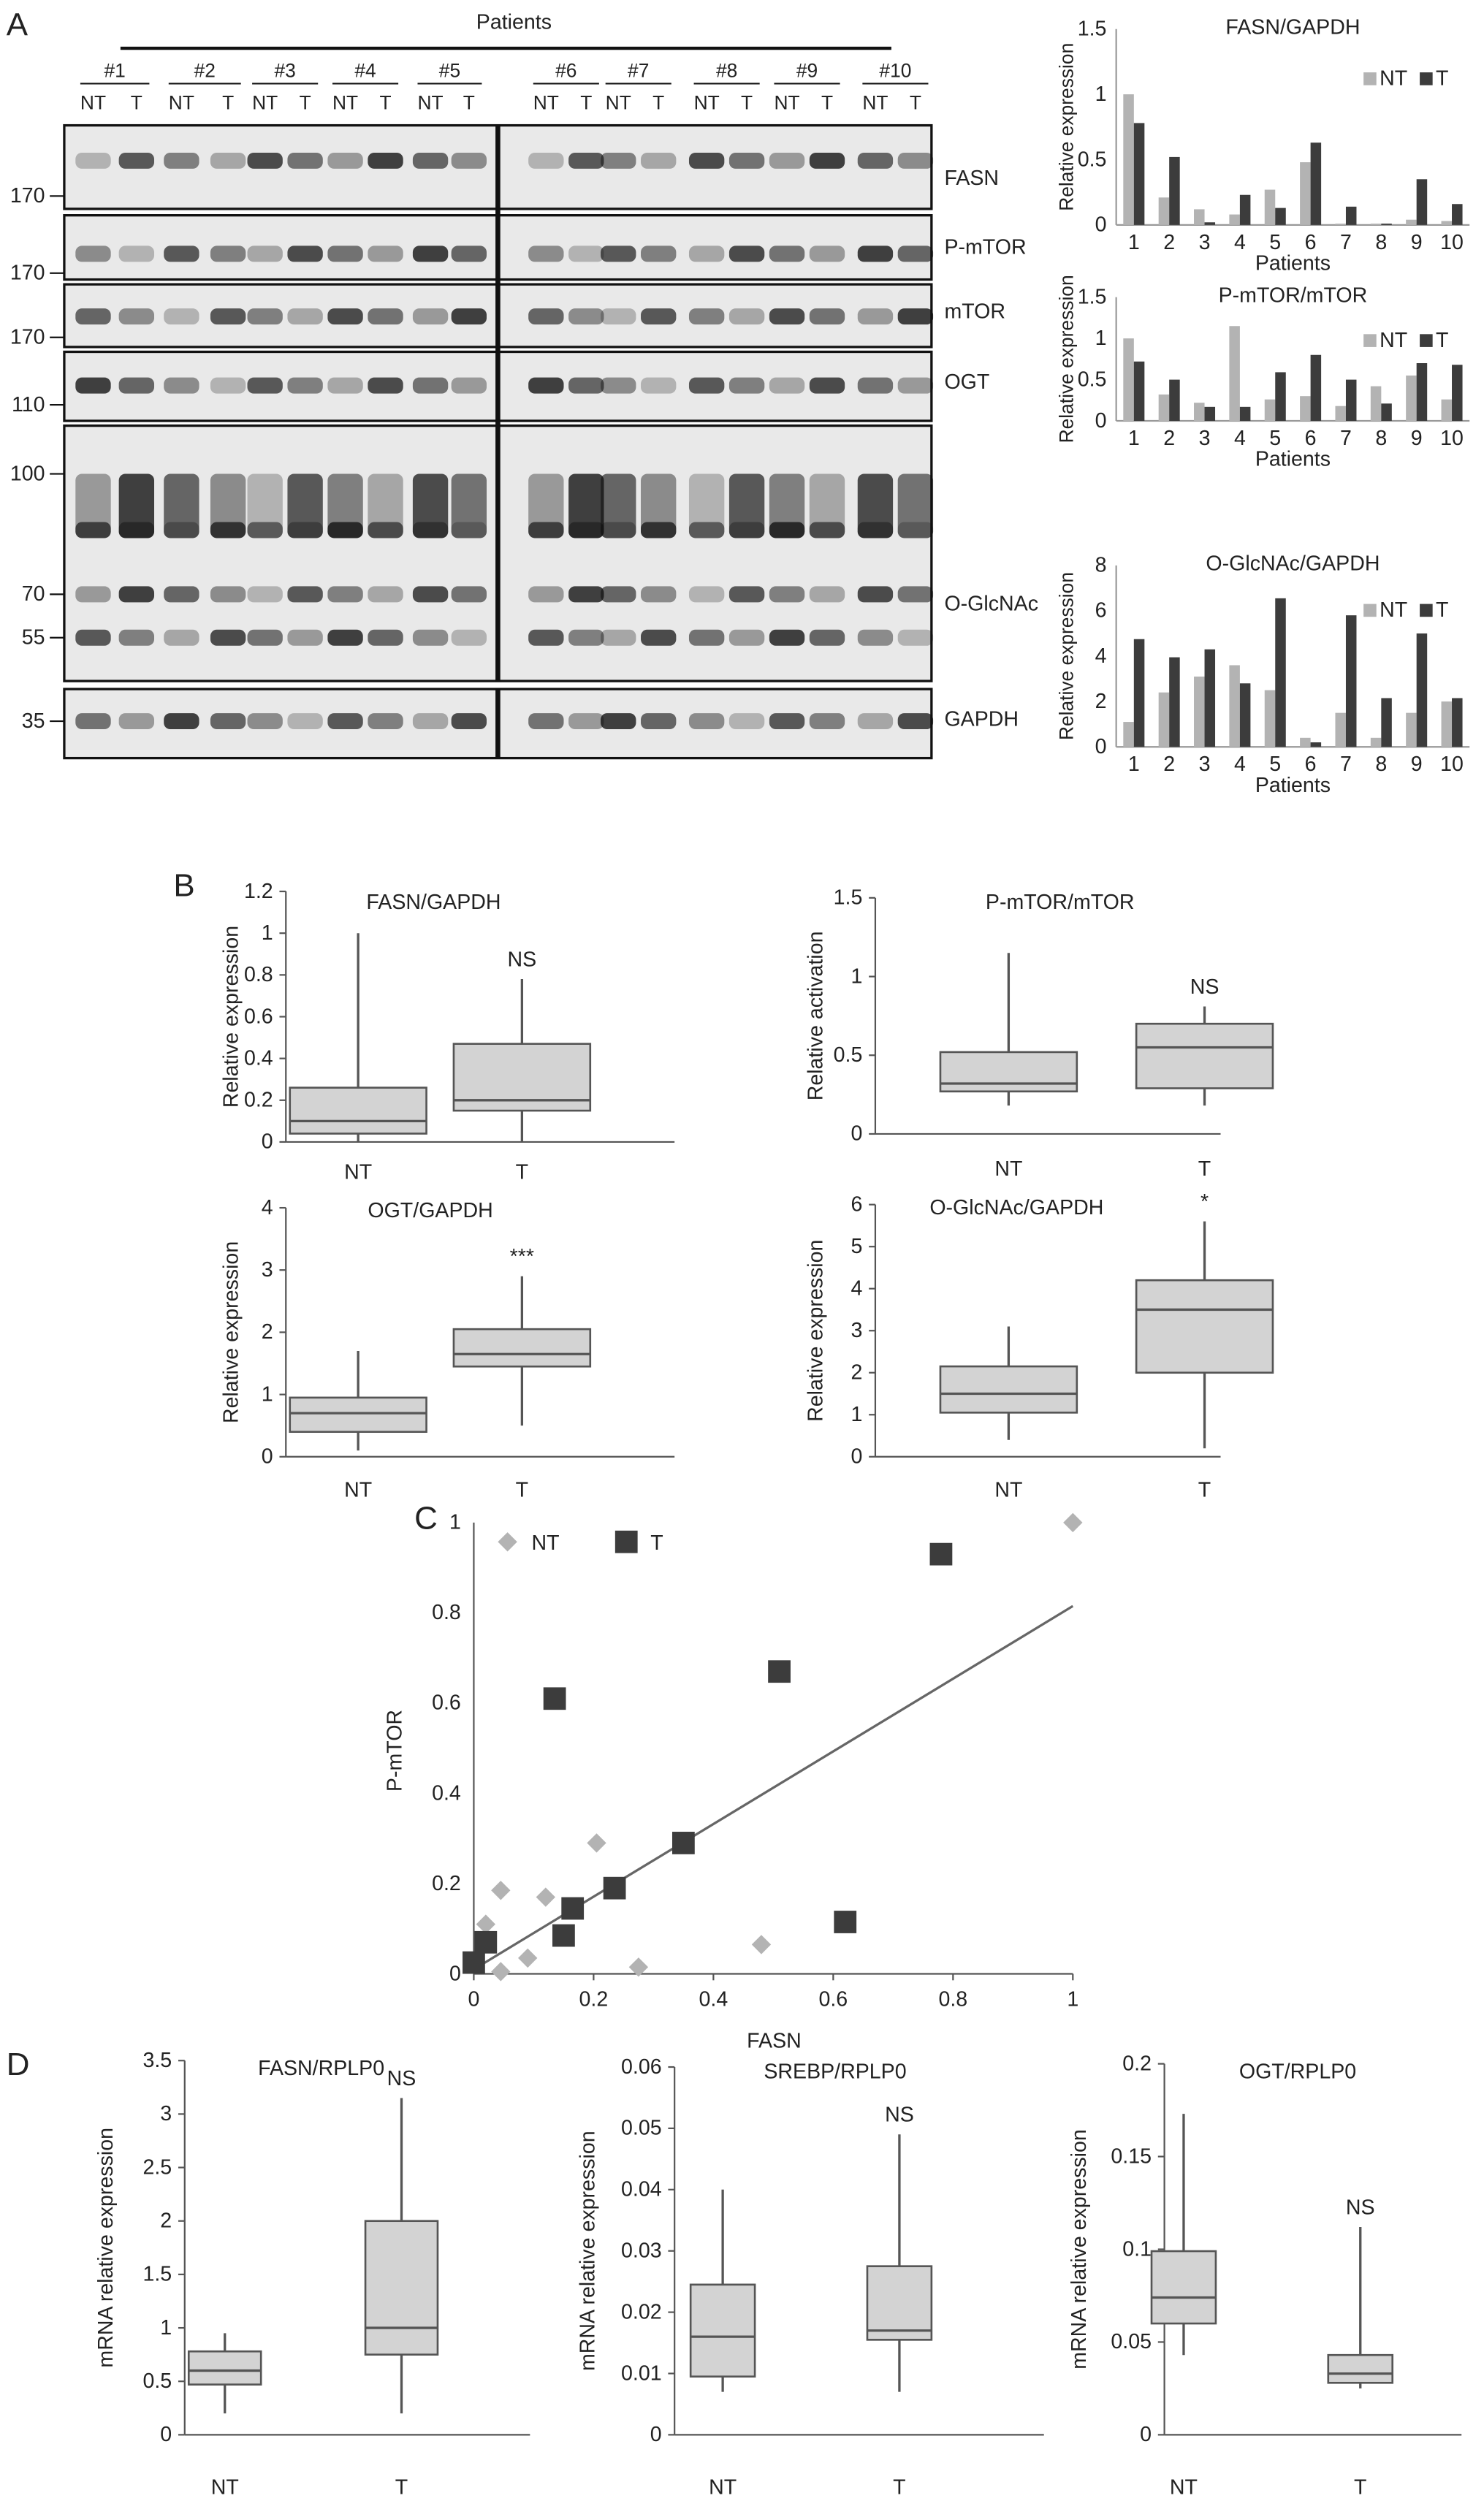  I want to click on patient-label: #2, so click(205, 71).